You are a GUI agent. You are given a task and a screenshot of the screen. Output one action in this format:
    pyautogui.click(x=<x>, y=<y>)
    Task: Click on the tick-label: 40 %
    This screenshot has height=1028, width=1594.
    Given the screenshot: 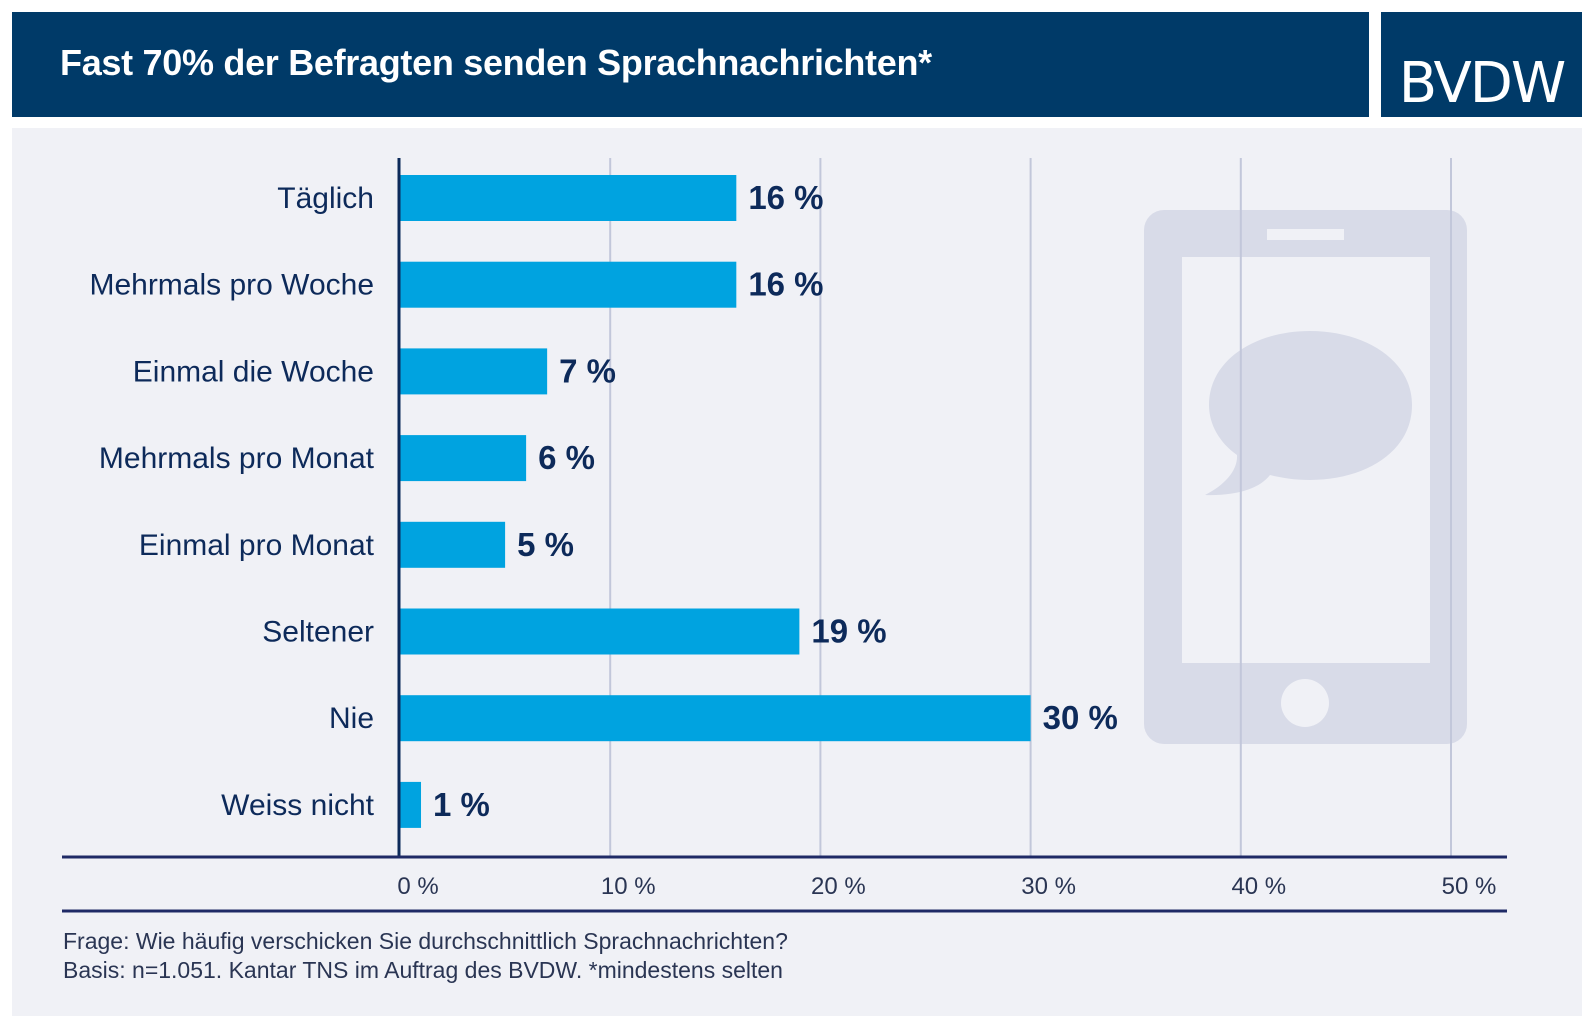 What is the action you would take?
    pyautogui.click(x=1258, y=886)
    